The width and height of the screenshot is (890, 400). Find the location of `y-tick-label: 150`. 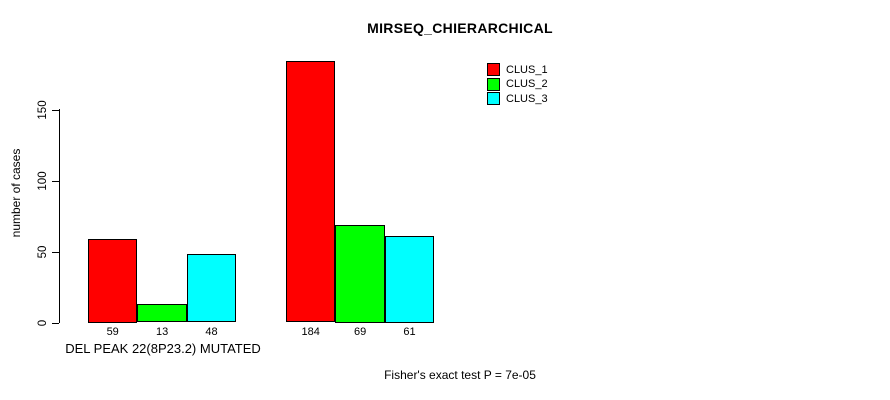

y-tick-label: 150 is located at coordinates (43, 109).